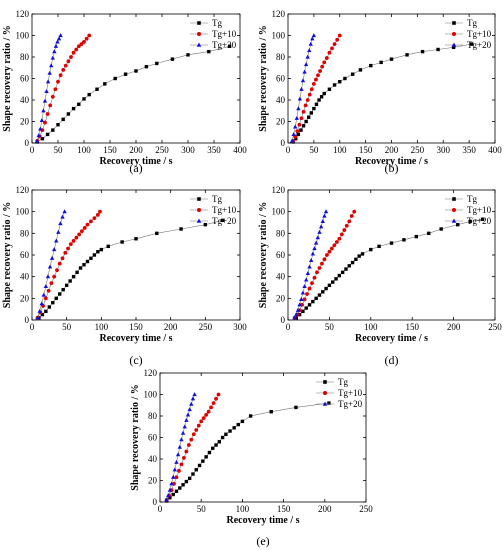 This screenshot has width=504, height=550. What do you see at coordinates (25, 233) in the screenshot?
I see `y-tick-label: 80` at bounding box center [25, 233].